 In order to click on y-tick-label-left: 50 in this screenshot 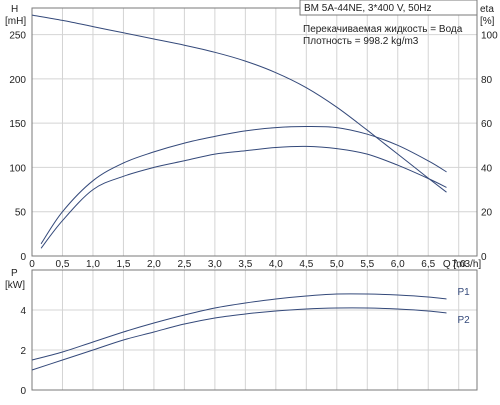, I will do `click(21, 213)`.